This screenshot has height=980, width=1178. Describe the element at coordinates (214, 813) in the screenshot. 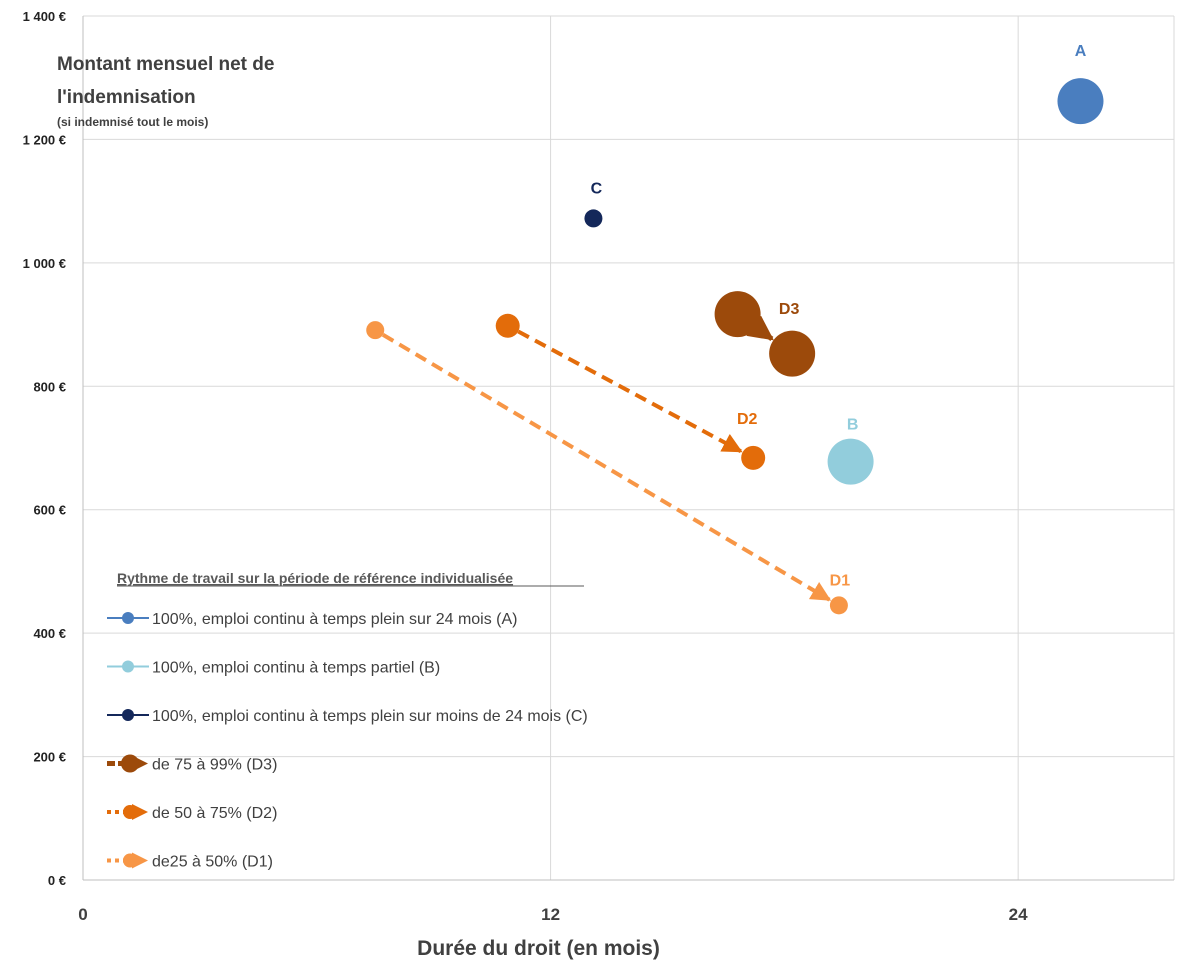

I see `legend-entry-d2: de 50 à 75% (D2)` at that location.